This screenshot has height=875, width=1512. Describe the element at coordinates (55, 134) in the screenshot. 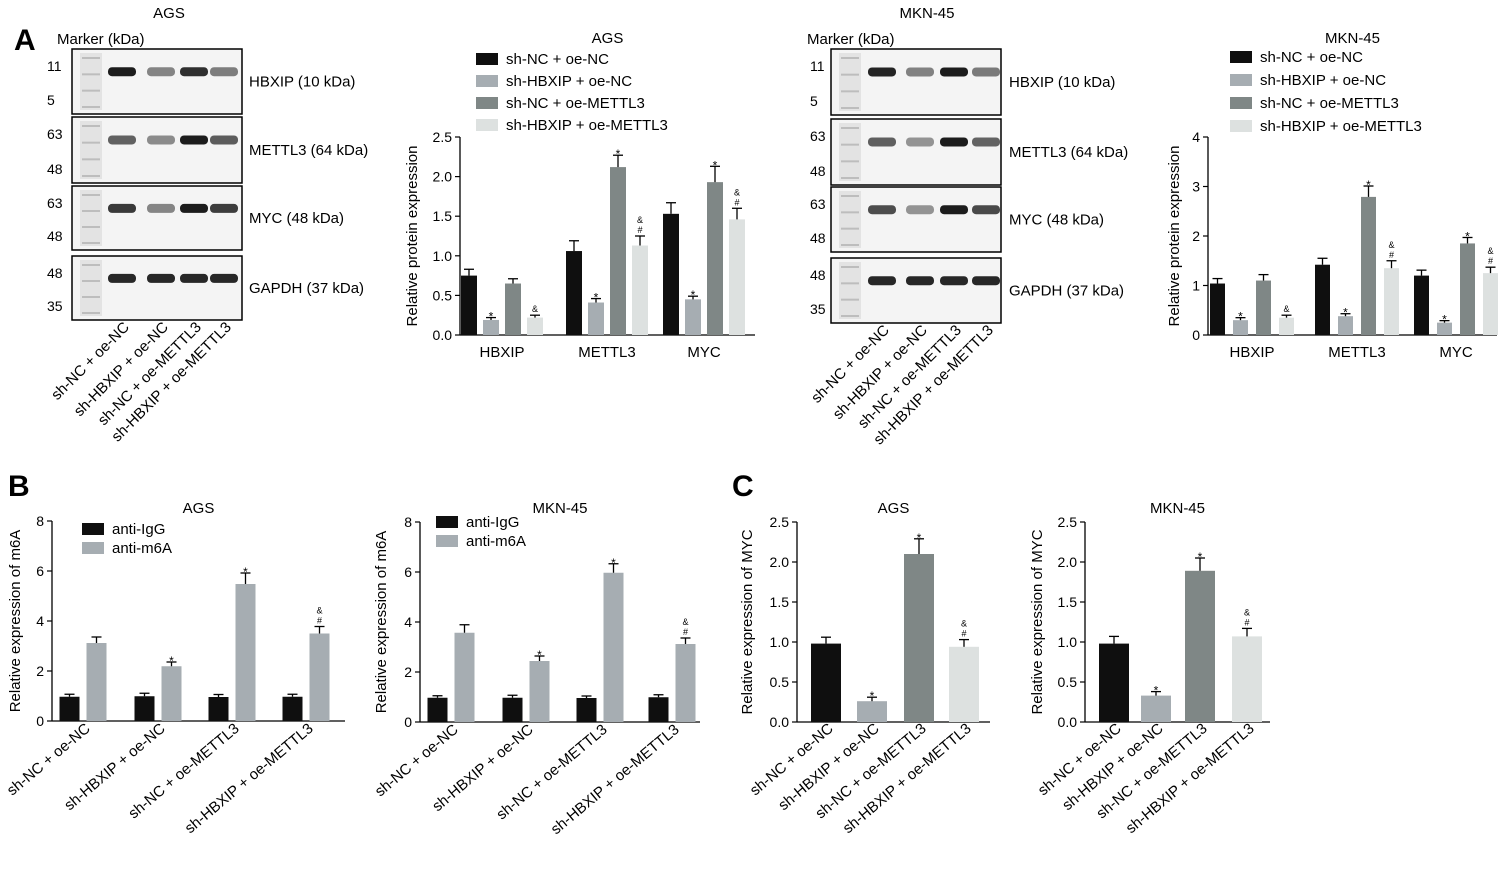

I see `marker-value: 63` at that location.